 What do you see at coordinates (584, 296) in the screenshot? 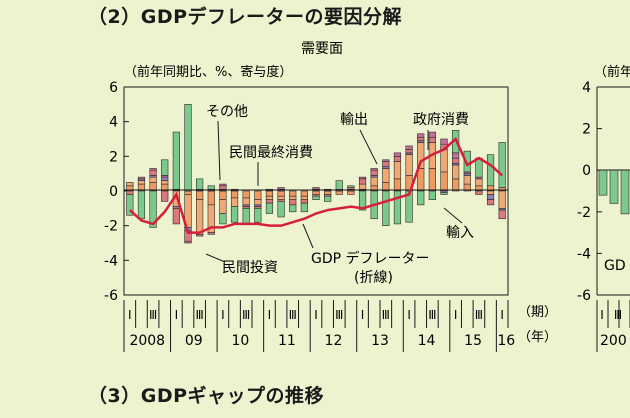
I see `partial-y-tick-label: -6` at bounding box center [584, 296].